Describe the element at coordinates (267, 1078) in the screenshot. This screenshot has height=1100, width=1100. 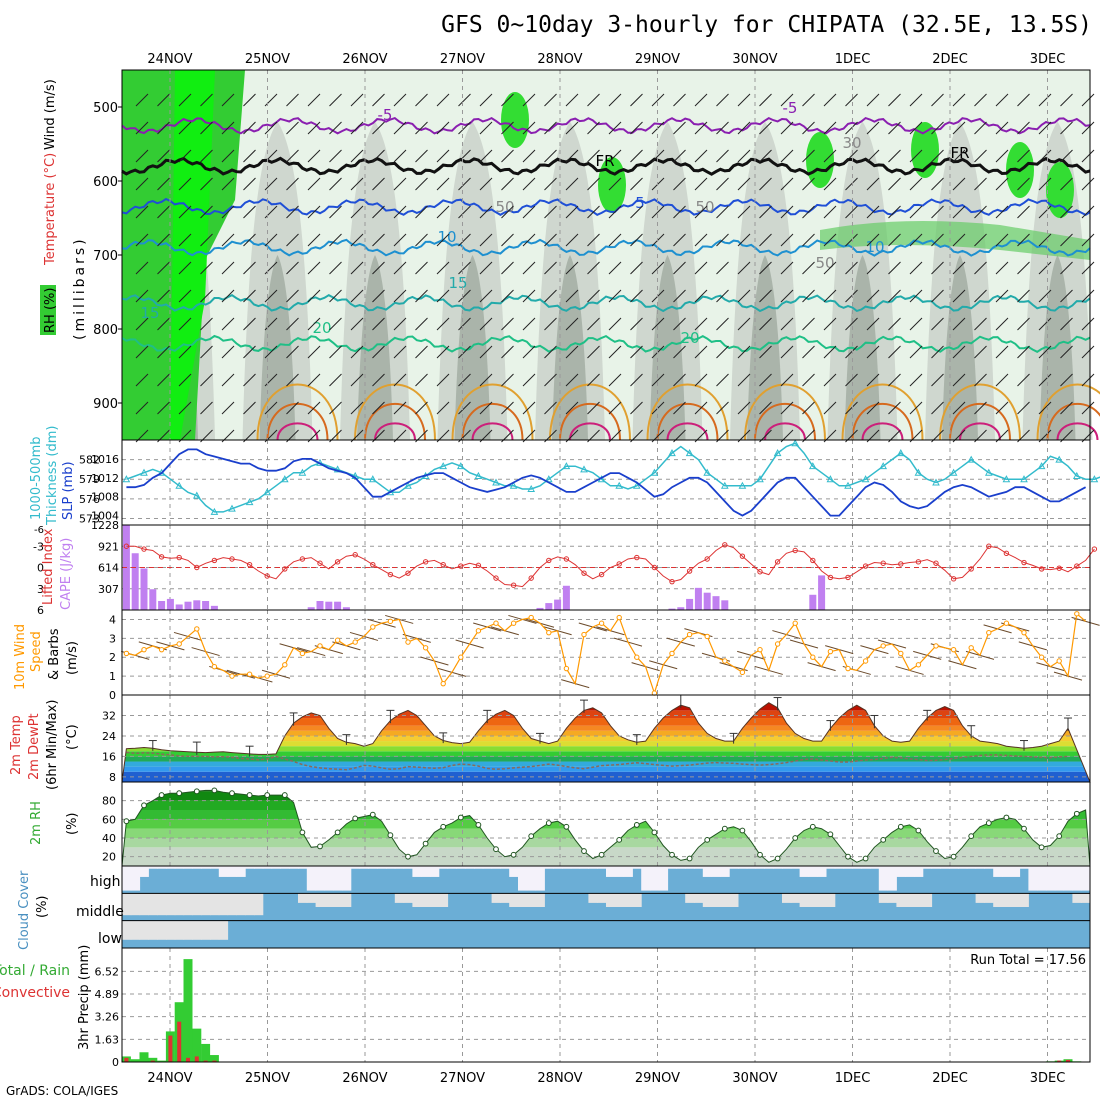
I see `x-tick-bottom: 25NOV` at that location.